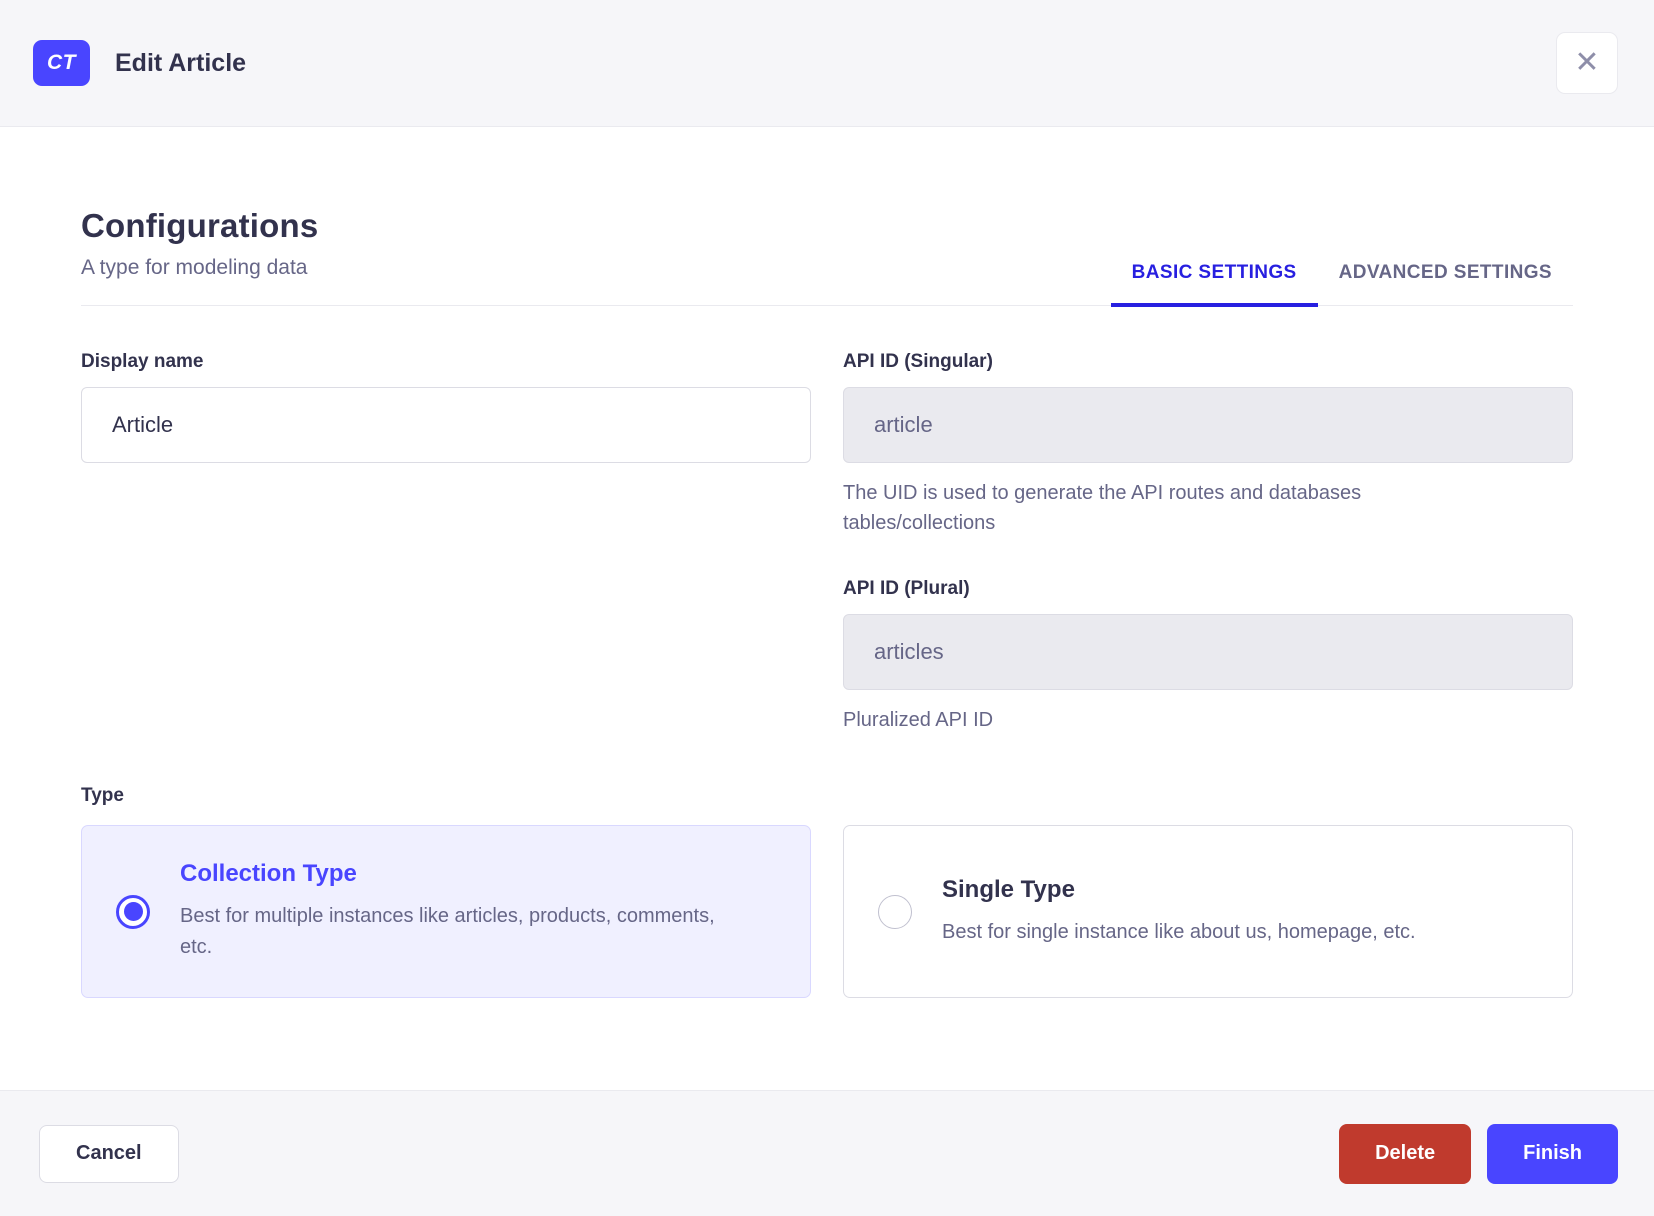  I want to click on api-id-plural-field: API ID (Plural) Pluralized API ID, so click(1208, 656).